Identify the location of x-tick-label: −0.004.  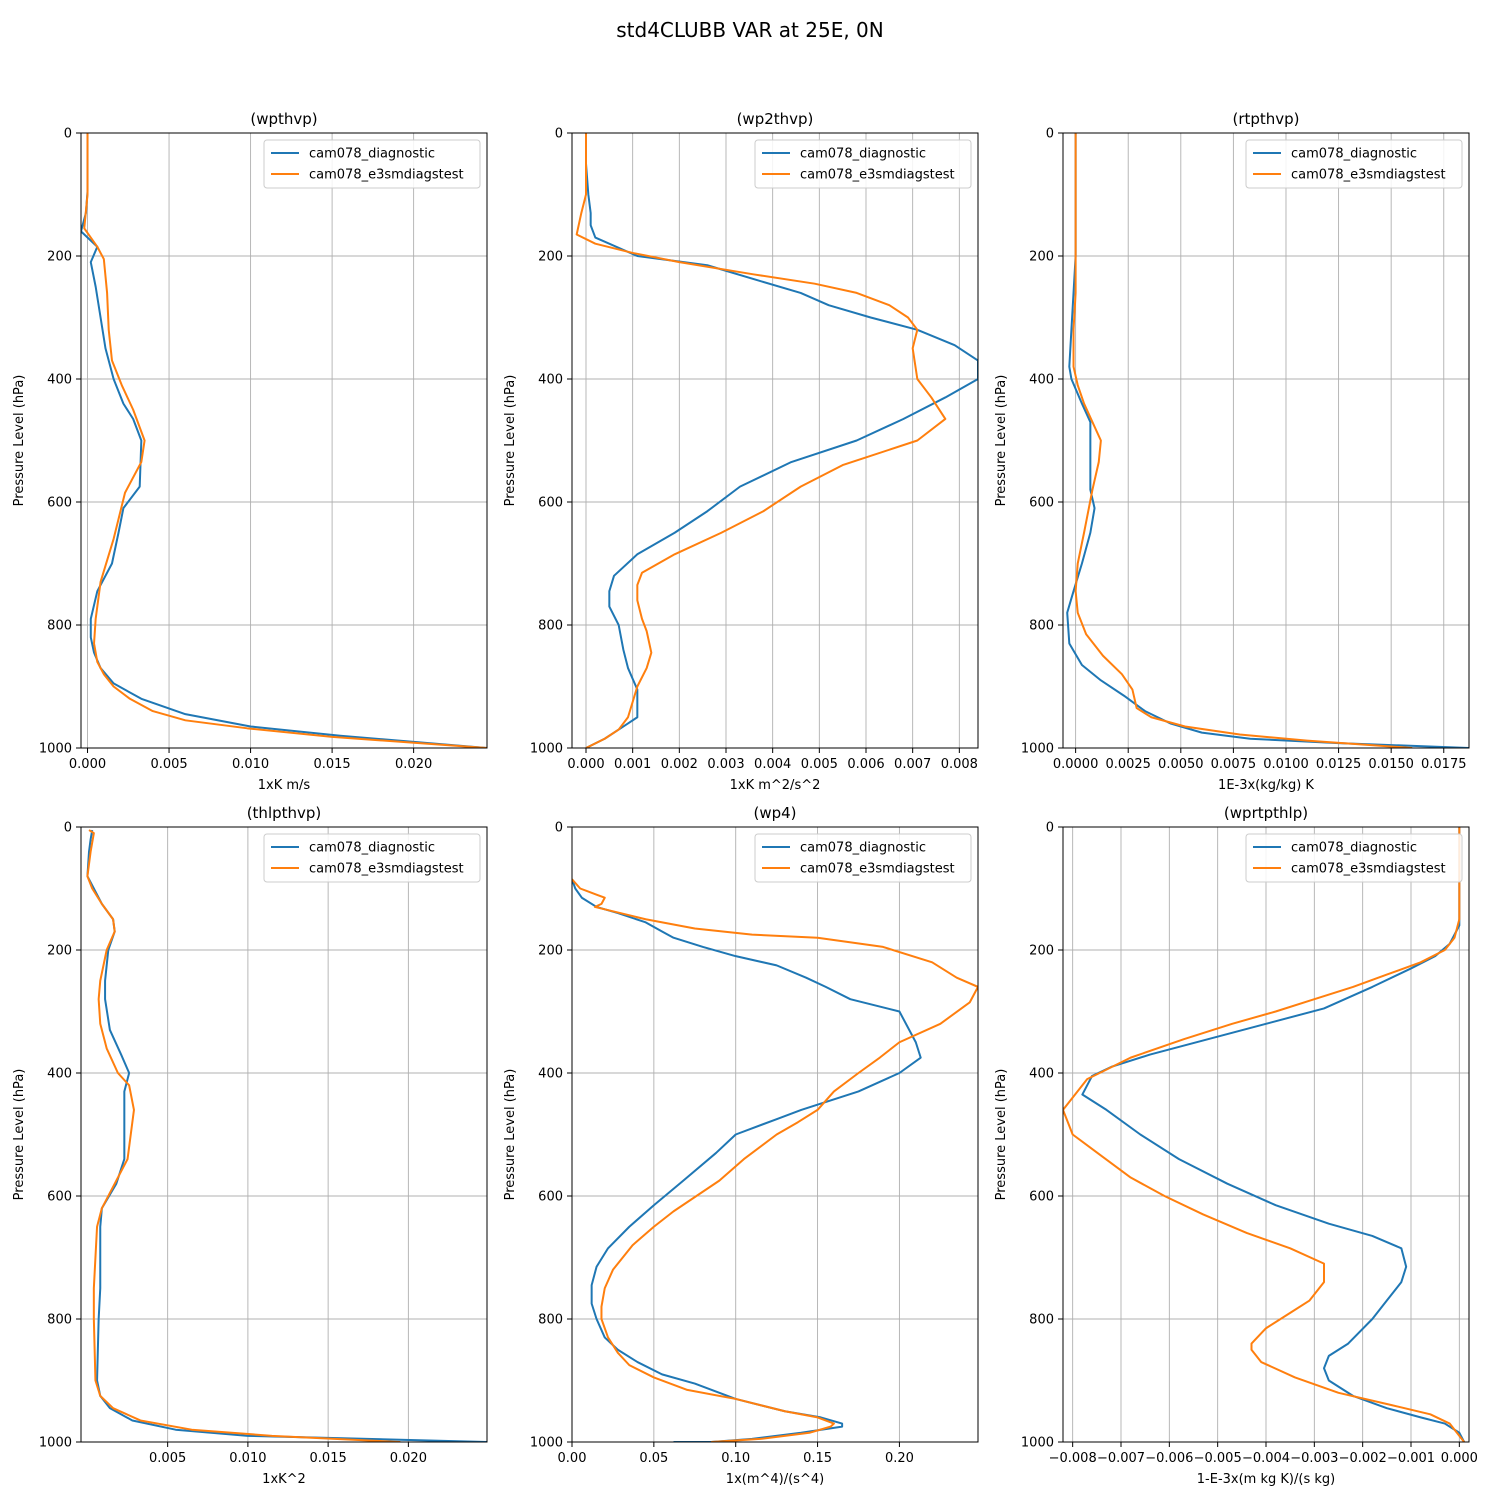
(1266, 1458).